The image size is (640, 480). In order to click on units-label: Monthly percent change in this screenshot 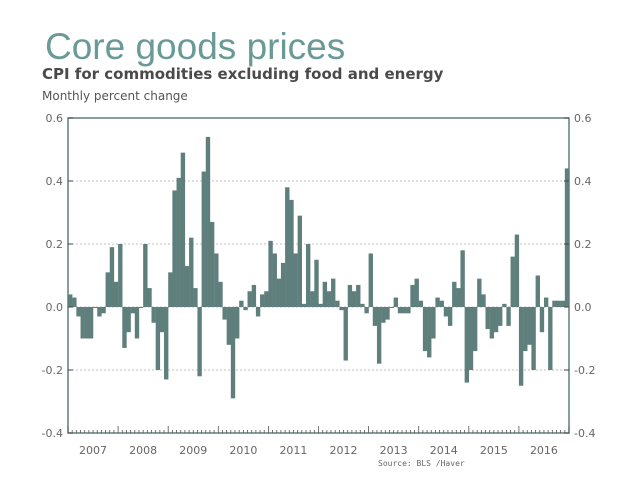, I will do `click(115, 96)`.